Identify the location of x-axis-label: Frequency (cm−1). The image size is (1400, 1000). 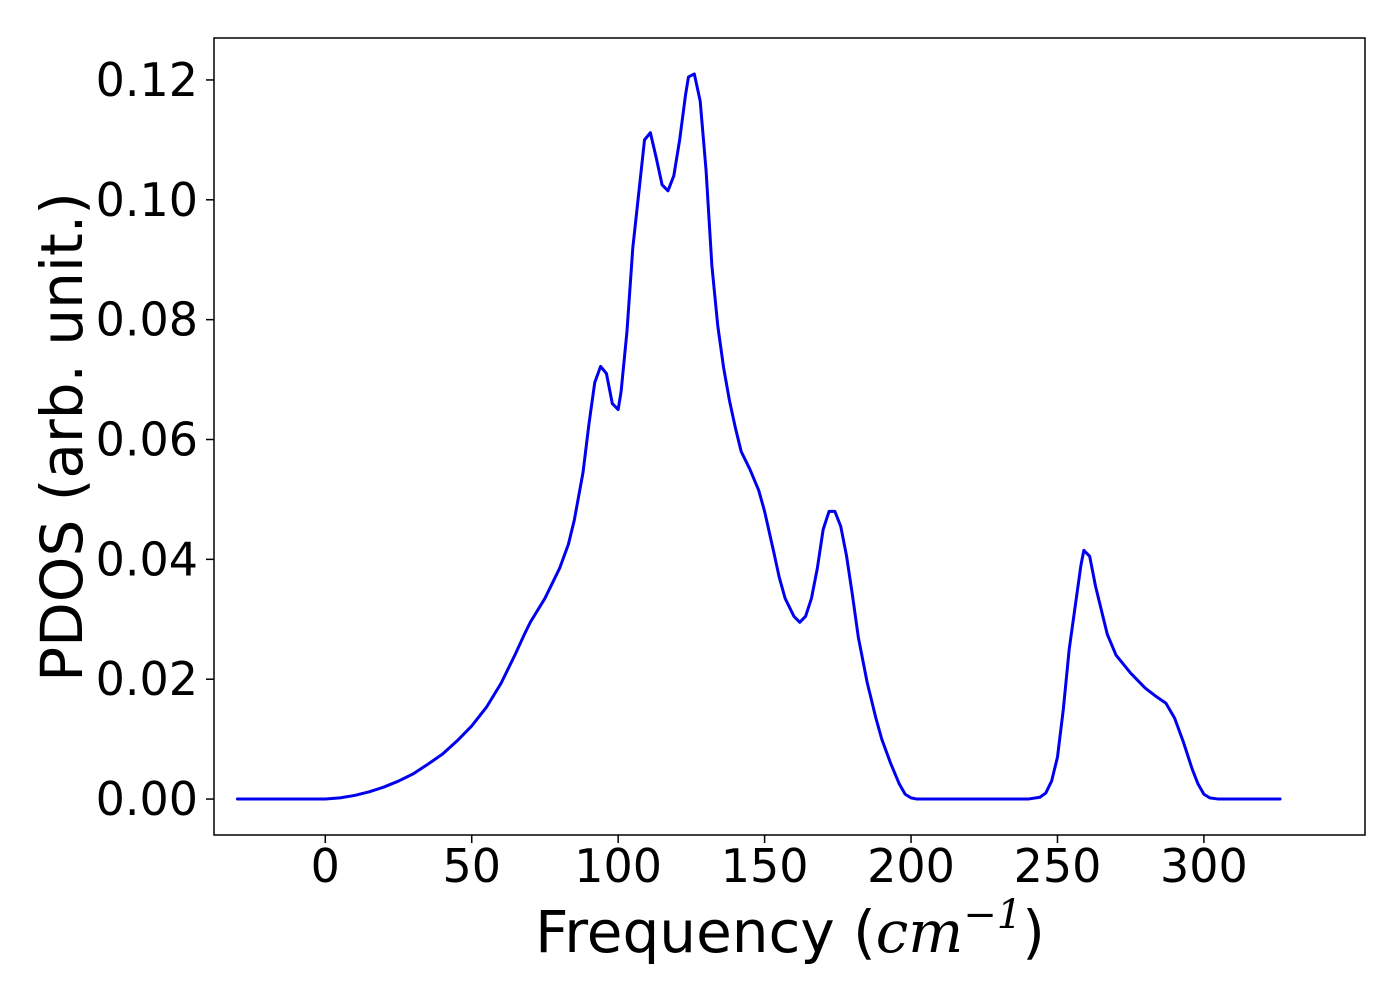
(790, 929).